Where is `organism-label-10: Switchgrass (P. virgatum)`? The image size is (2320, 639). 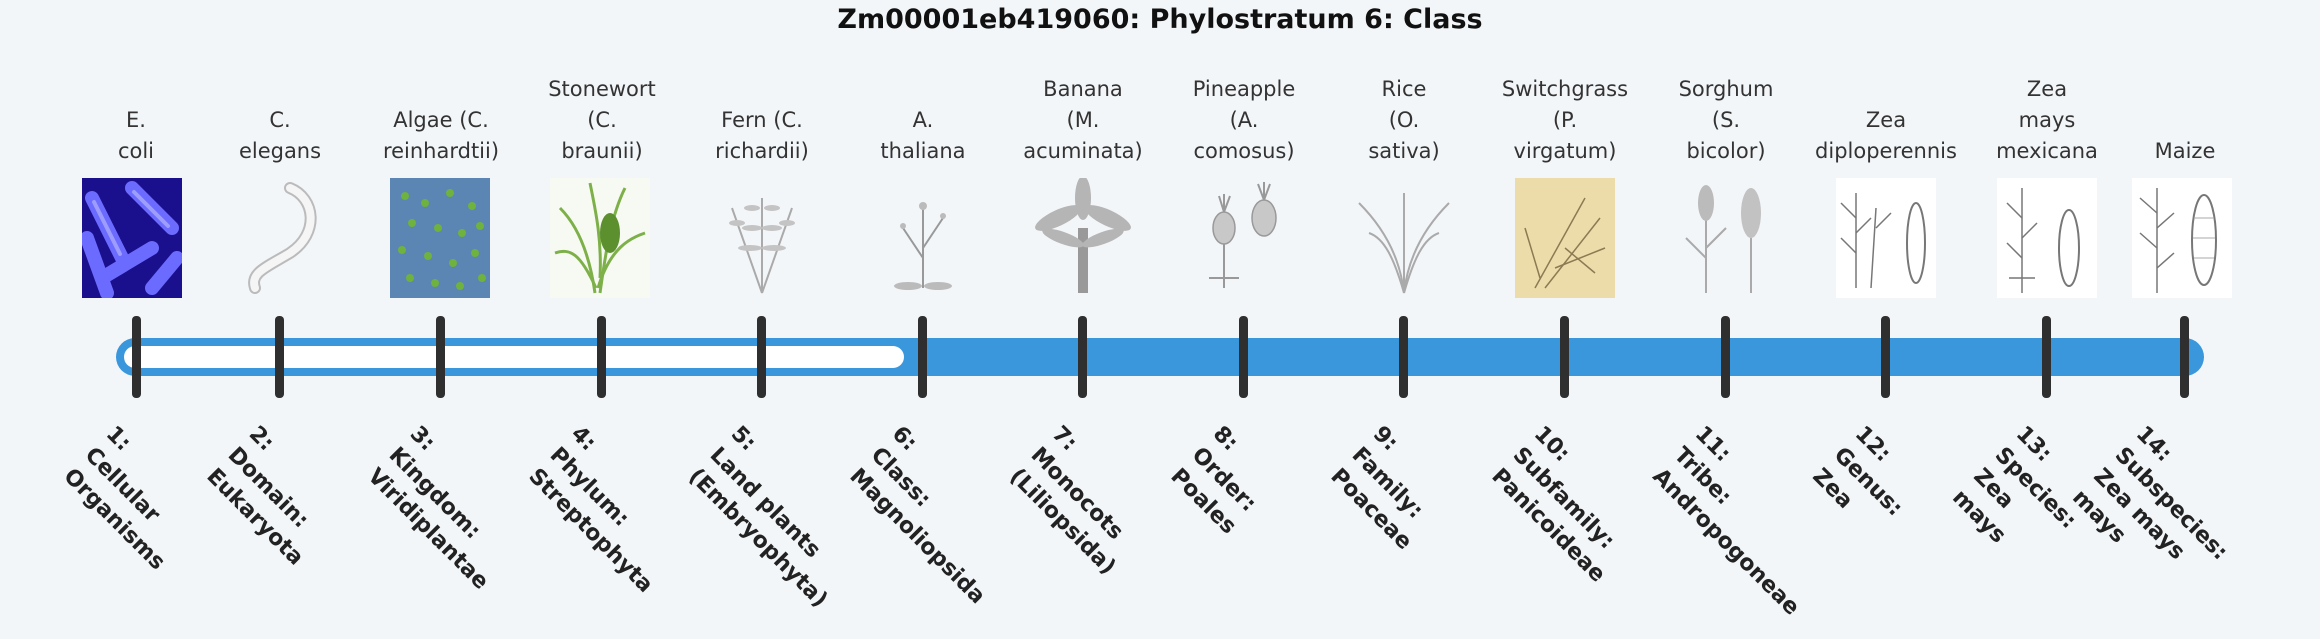
organism-label-10: Switchgrass (P. virgatum) is located at coordinates (1565, 120).